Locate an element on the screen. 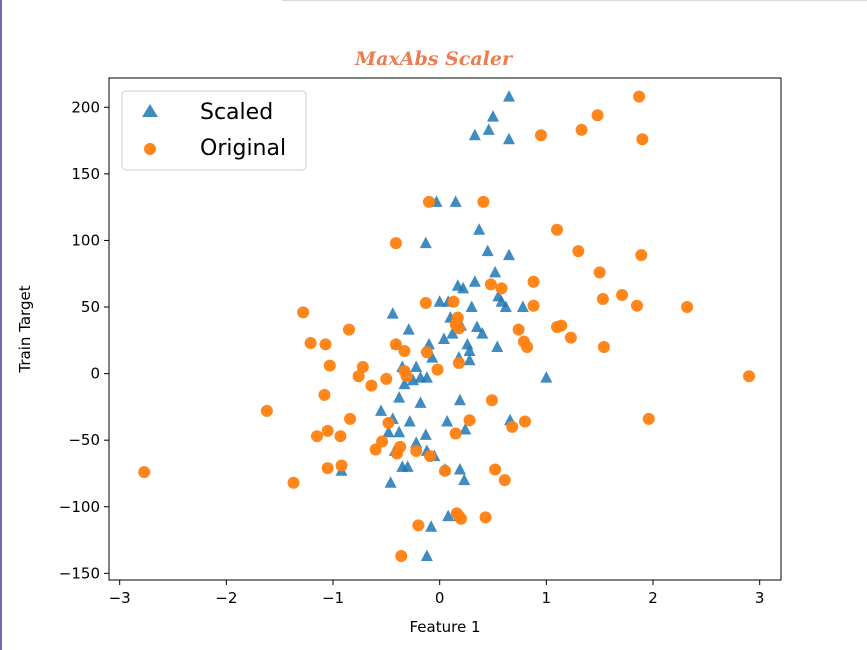  x-tick-label: 0 is located at coordinates (440, 598).